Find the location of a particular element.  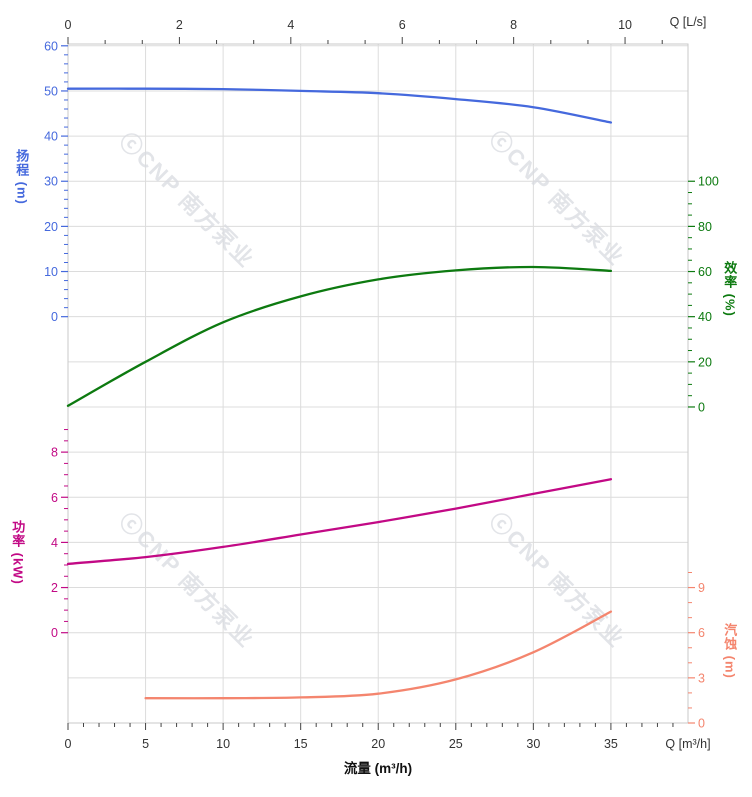

npsh-tick-label: 9 is located at coordinates (701, 588).